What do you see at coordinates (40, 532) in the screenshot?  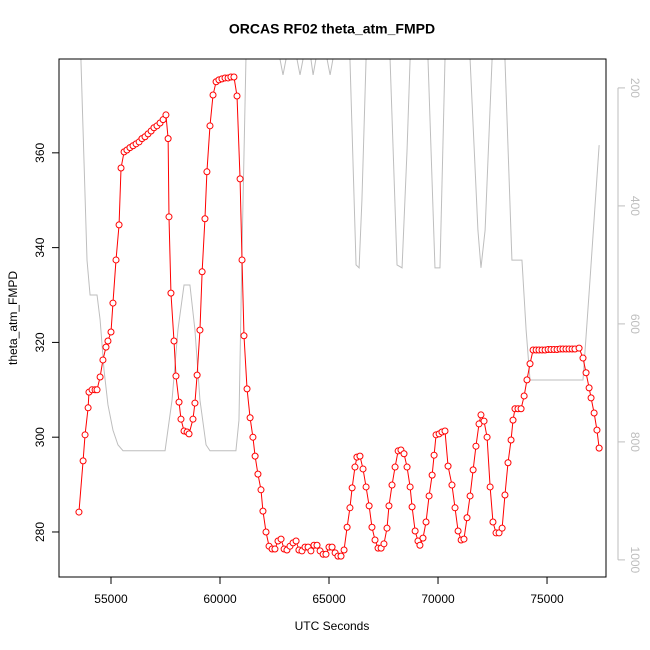 I see `y-tick-label: 280` at bounding box center [40, 532].